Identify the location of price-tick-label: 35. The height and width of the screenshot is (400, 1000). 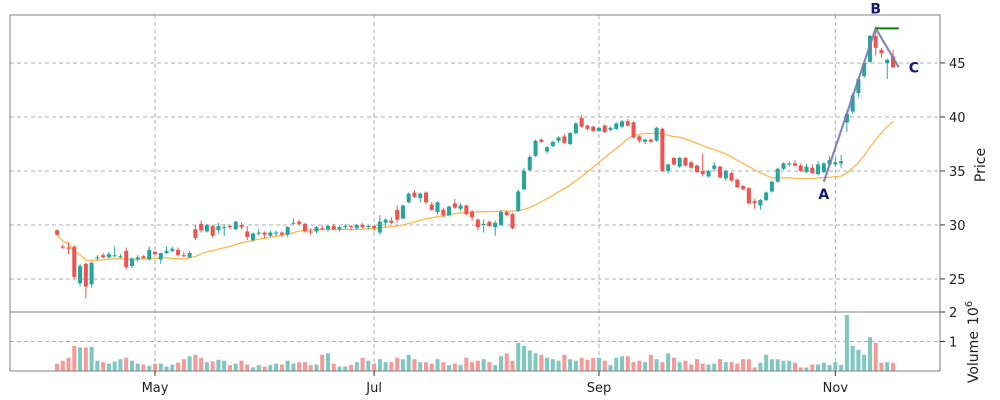
(957, 172).